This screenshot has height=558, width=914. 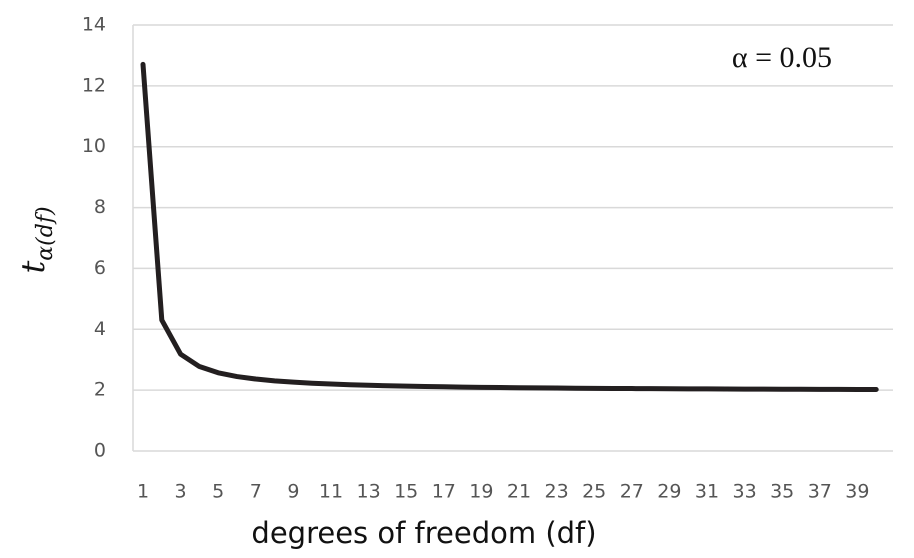 What do you see at coordinates (782, 492) in the screenshot?
I see `x-tick-label: 35` at bounding box center [782, 492].